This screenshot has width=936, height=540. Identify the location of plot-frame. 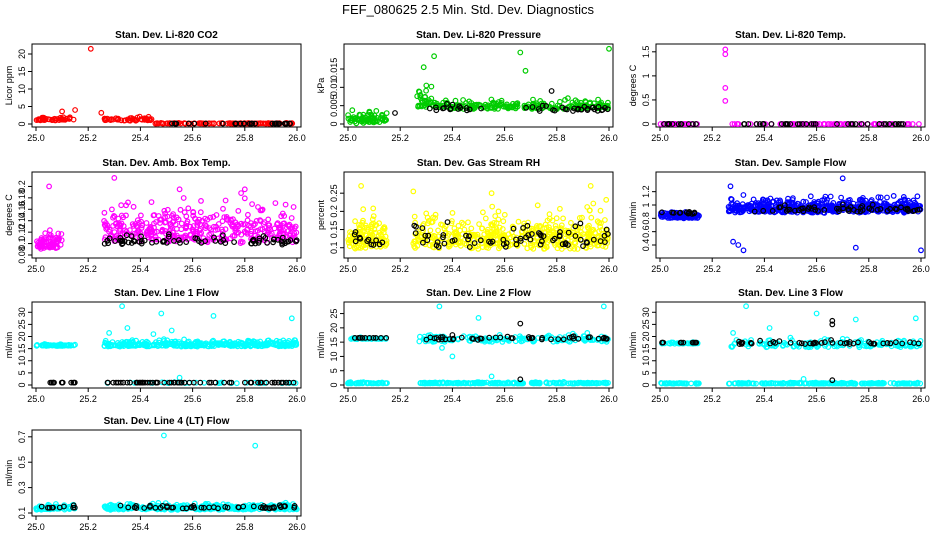
(790, 345).